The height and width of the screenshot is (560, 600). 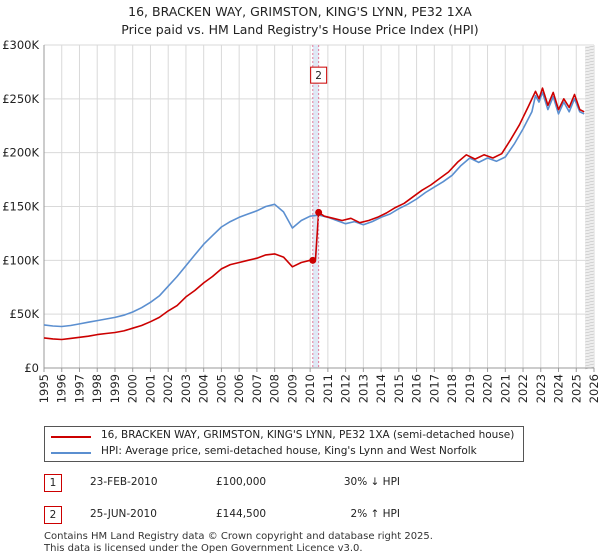 I want to click on x-tick-label-2021: 2021, so click(x=505, y=388).